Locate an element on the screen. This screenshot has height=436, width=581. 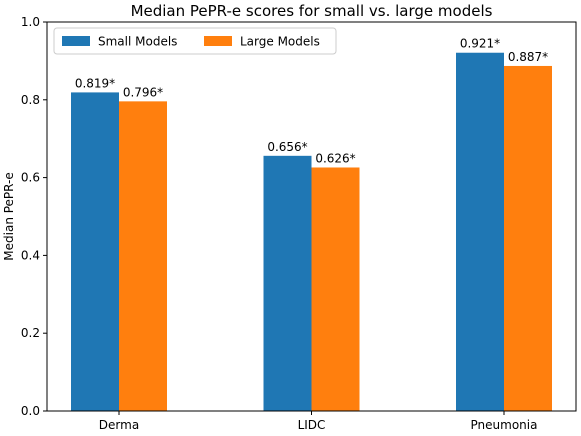
data-label: 0.887* is located at coordinates (528, 57).